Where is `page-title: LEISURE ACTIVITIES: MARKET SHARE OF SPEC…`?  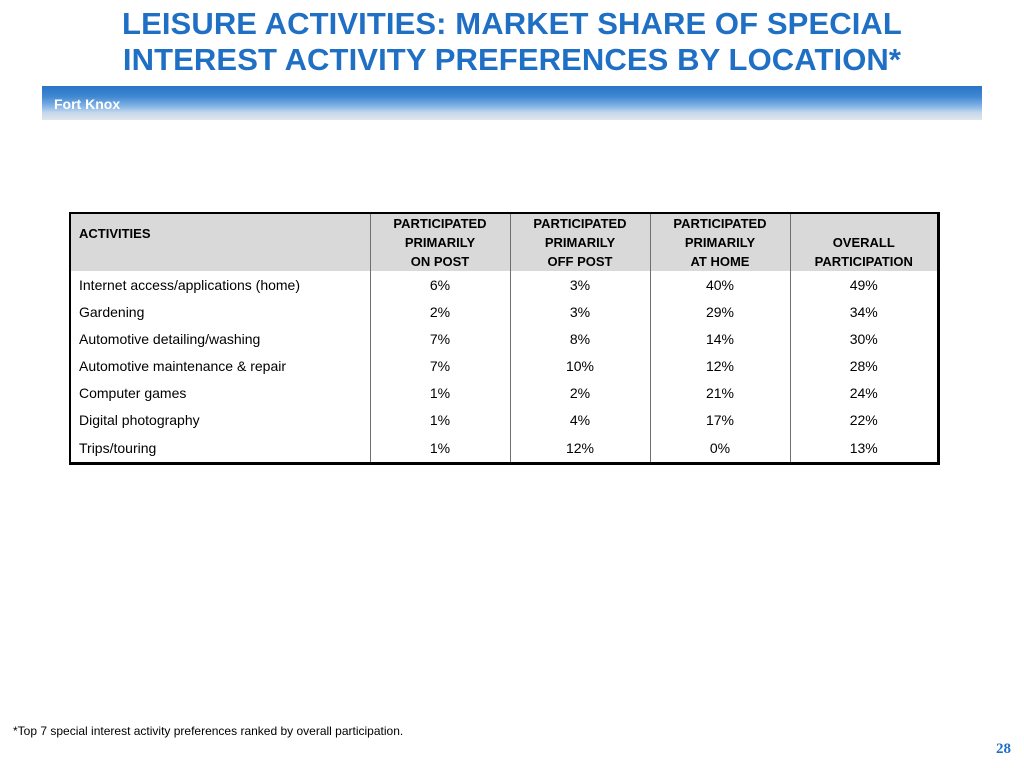 page-title: LEISURE ACTIVITIES: MARKET SHARE OF SPEC… is located at coordinates (512, 42).